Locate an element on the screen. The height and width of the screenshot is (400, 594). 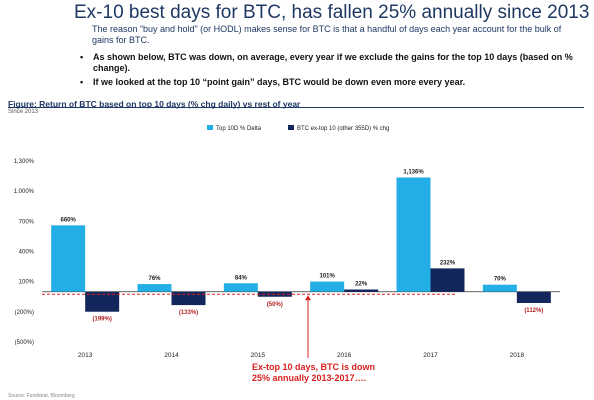
data-label-ex-top10: (112%) is located at coordinates (533, 311).